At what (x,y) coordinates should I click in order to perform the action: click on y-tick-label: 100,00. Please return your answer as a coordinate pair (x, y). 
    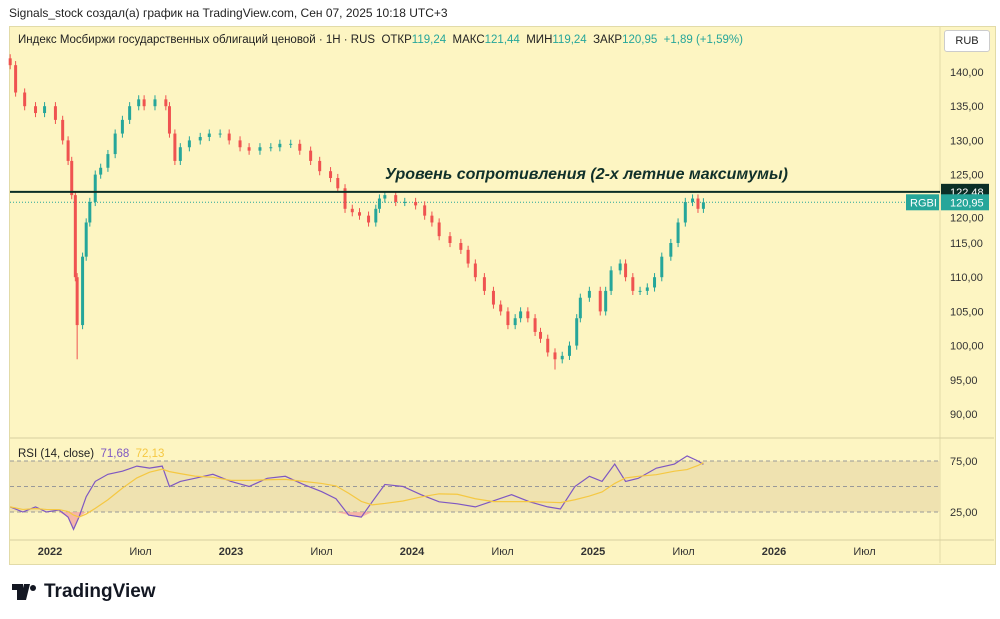
    Looking at the image, I should click on (967, 347).